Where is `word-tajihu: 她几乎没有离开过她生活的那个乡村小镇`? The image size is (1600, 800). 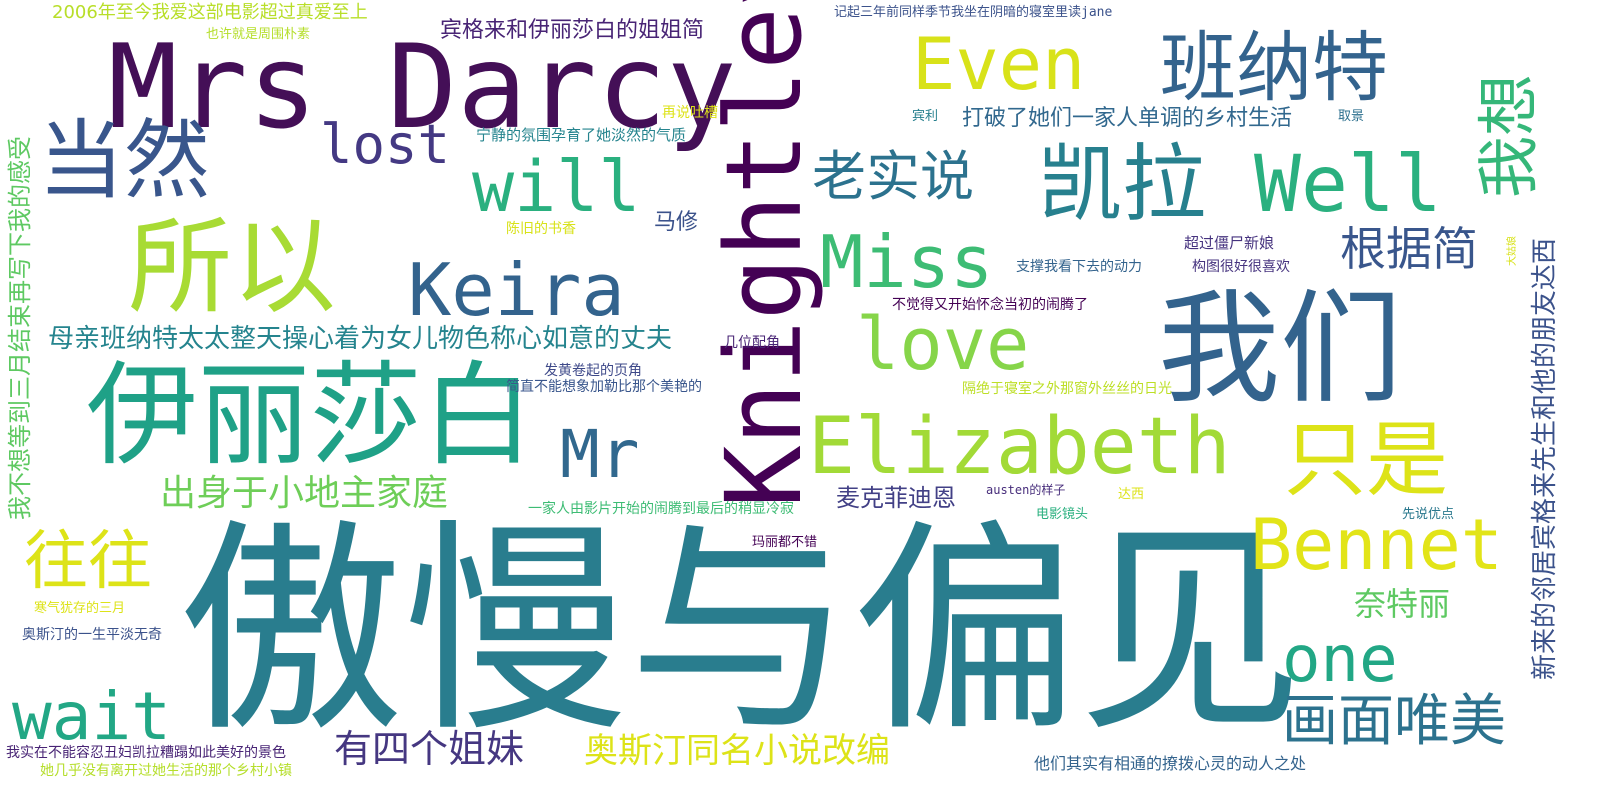
word-tajihu: 她几乎没有离开过她生活的那个乡村小镇 is located at coordinates (166, 771).